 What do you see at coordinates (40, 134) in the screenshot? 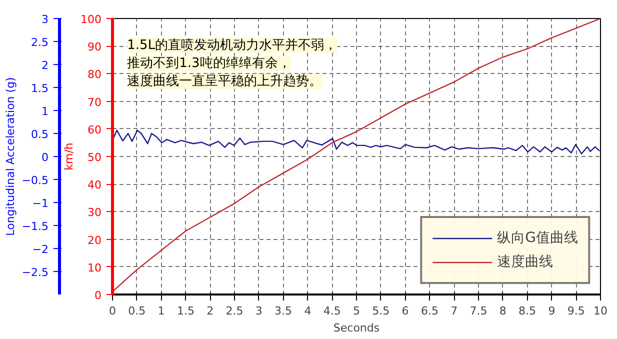
I see `y2-tick-label: 0.5` at bounding box center [40, 134].